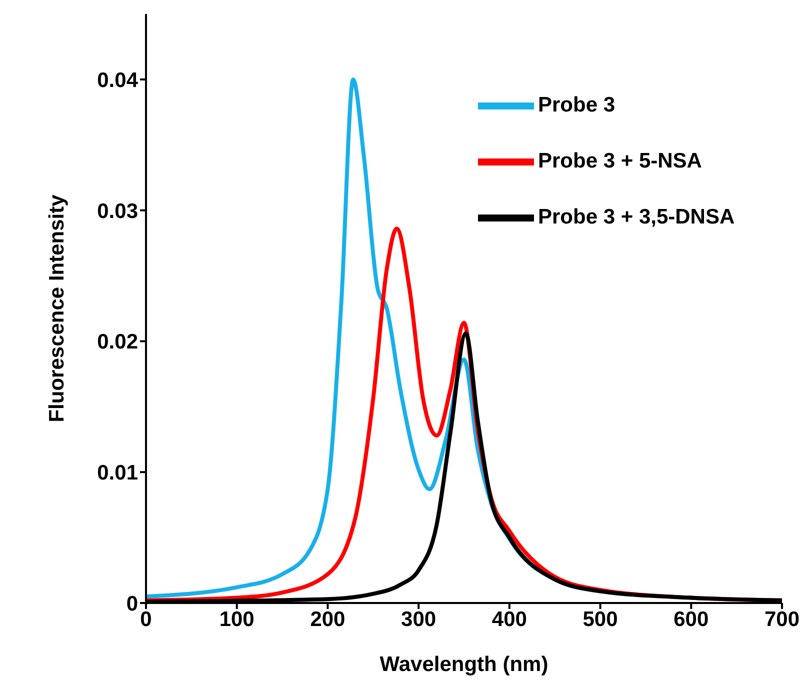  What do you see at coordinates (600, 619) in the screenshot?
I see `x-tick-label: 500` at bounding box center [600, 619].